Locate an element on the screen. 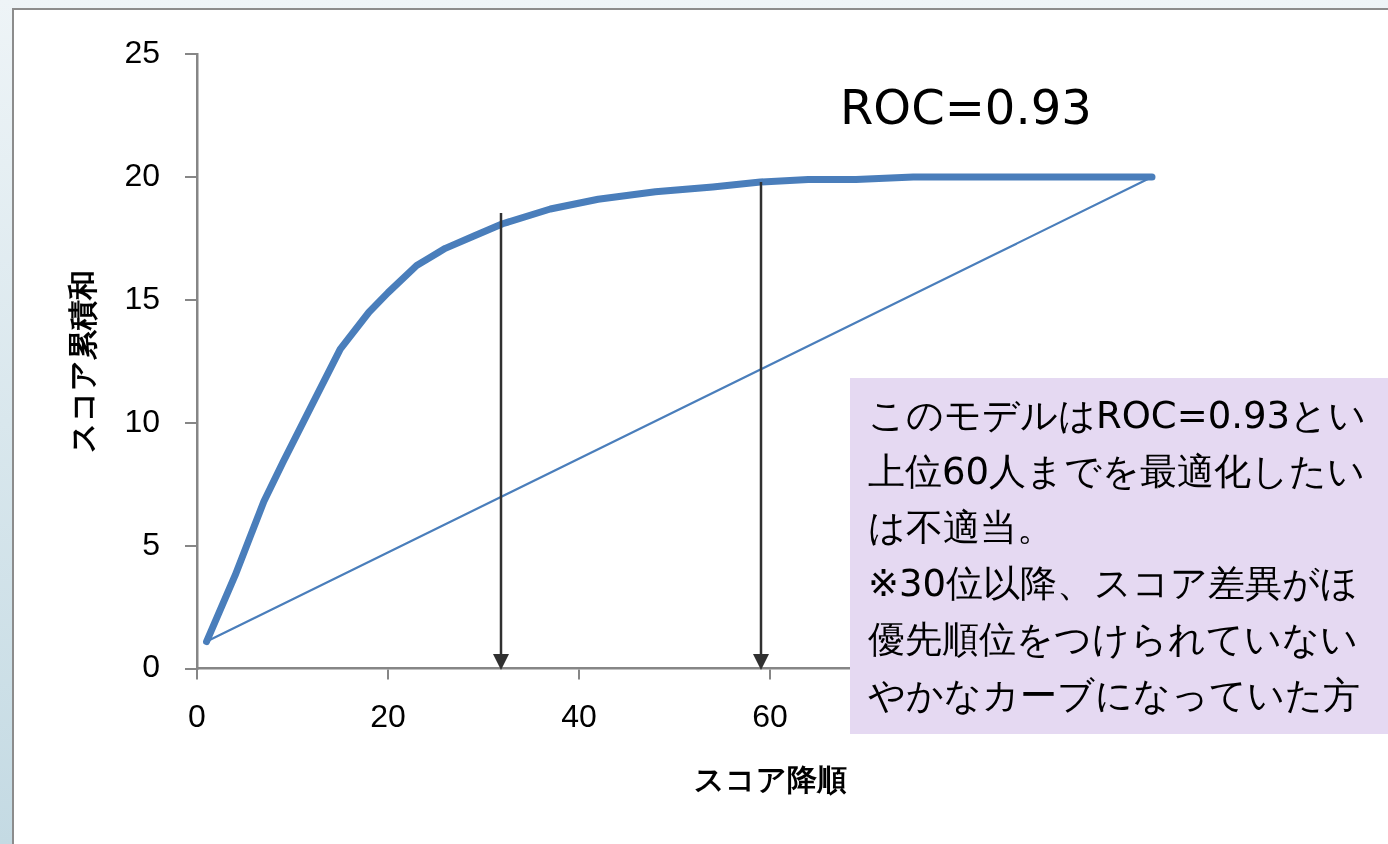  y-tick-label: 10 is located at coordinates (142, 420).